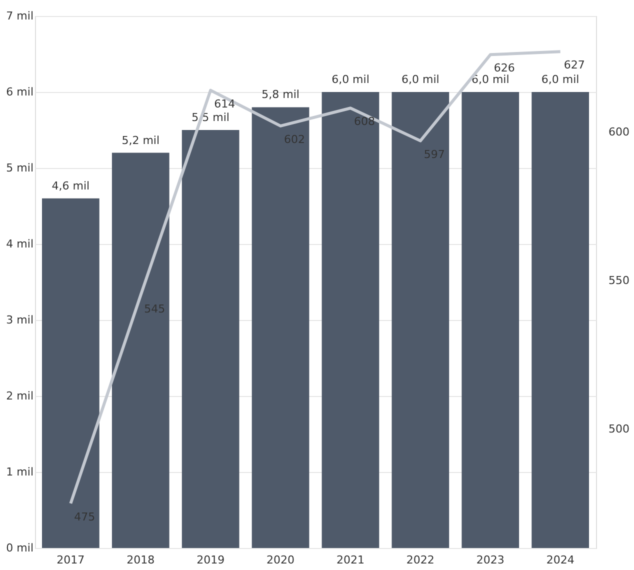 The height and width of the screenshot is (570, 634). I want to click on x-tick-label: 2019, so click(210, 560).